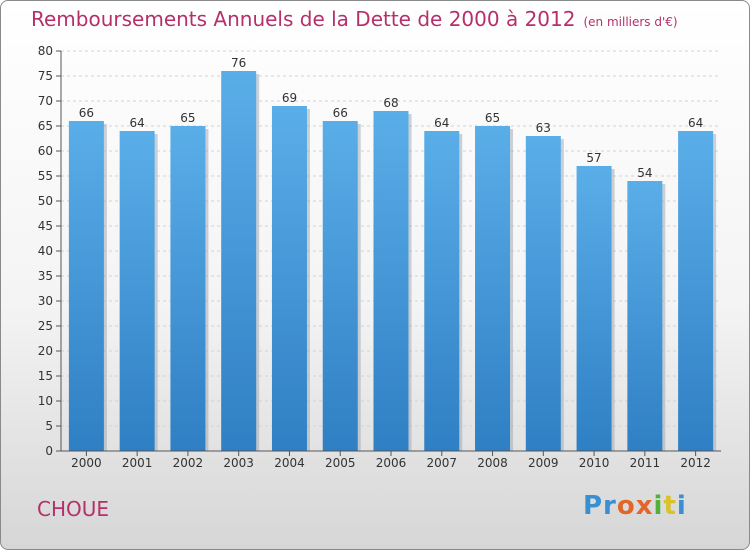  What do you see at coordinates (645, 463) in the screenshot?
I see `x-tick-label: 2011` at bounding box center [645, 463].